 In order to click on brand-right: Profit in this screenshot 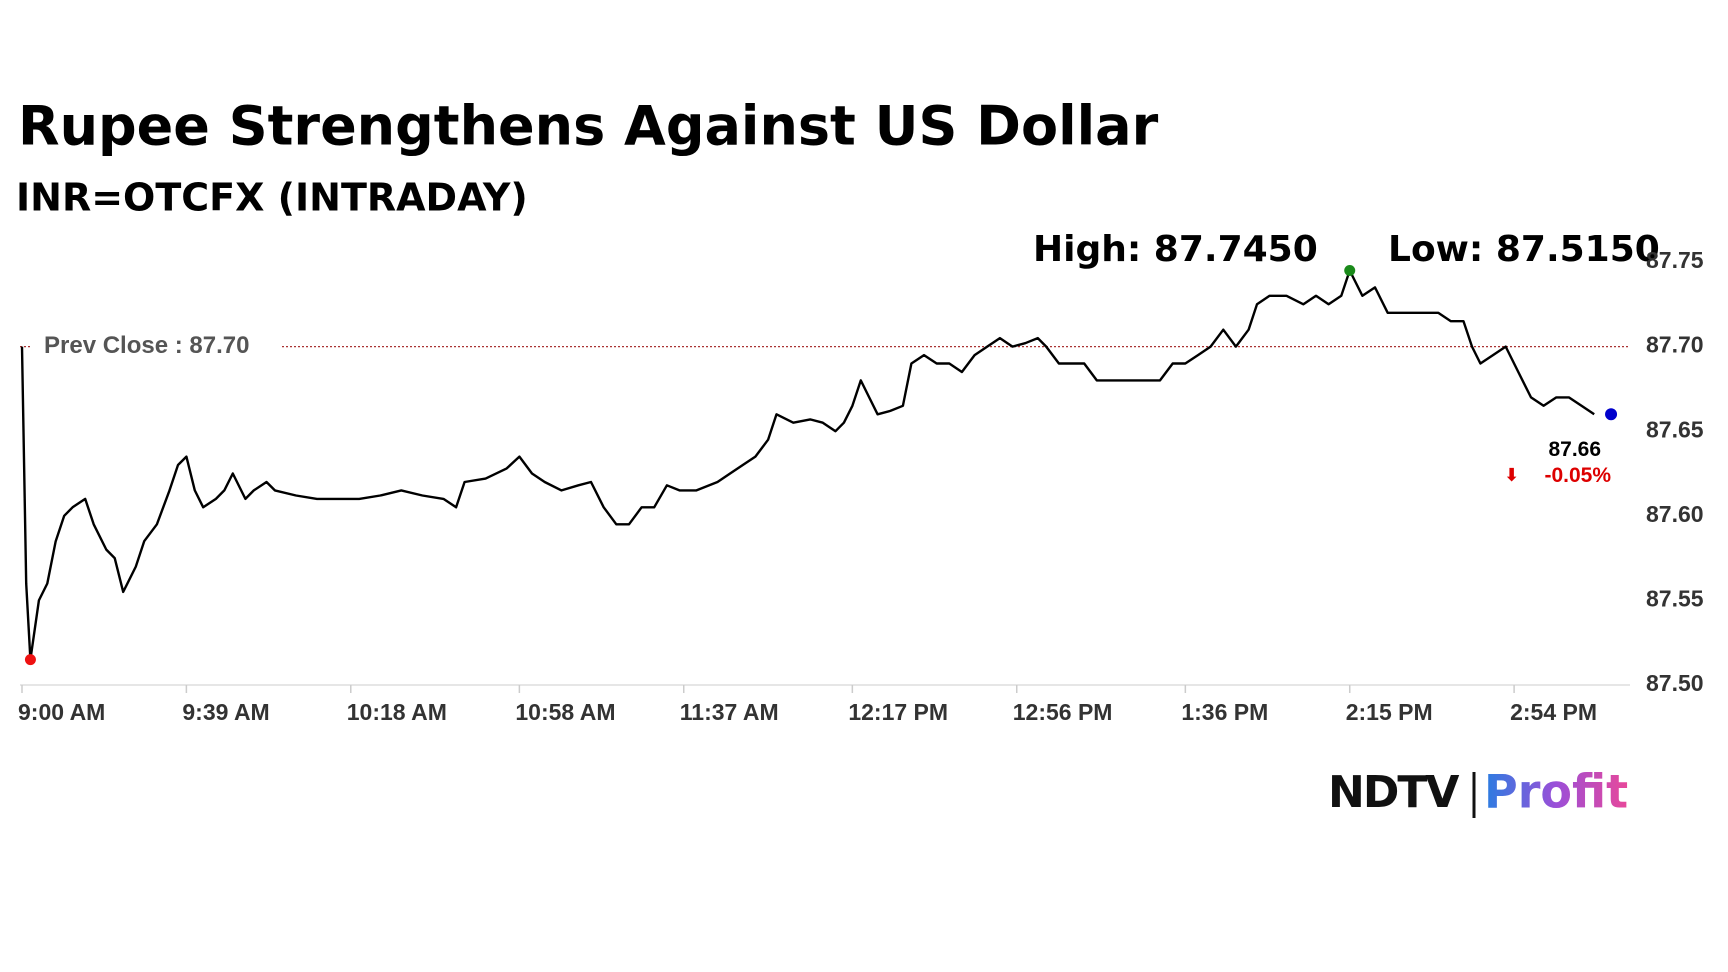, I will do `click(1556, 792)`.